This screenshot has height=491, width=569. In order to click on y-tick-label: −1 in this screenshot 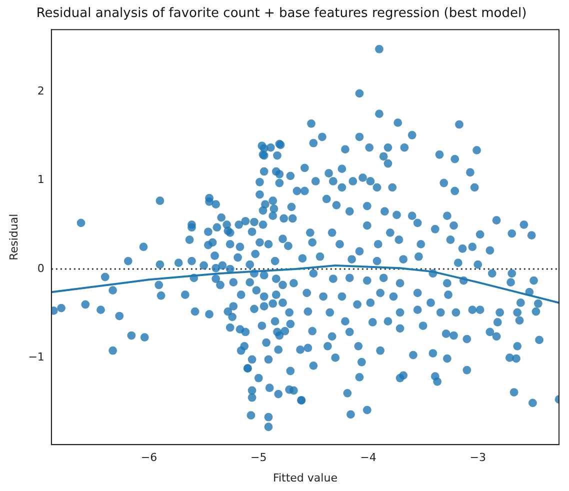, I will do `click(36, 357)`.